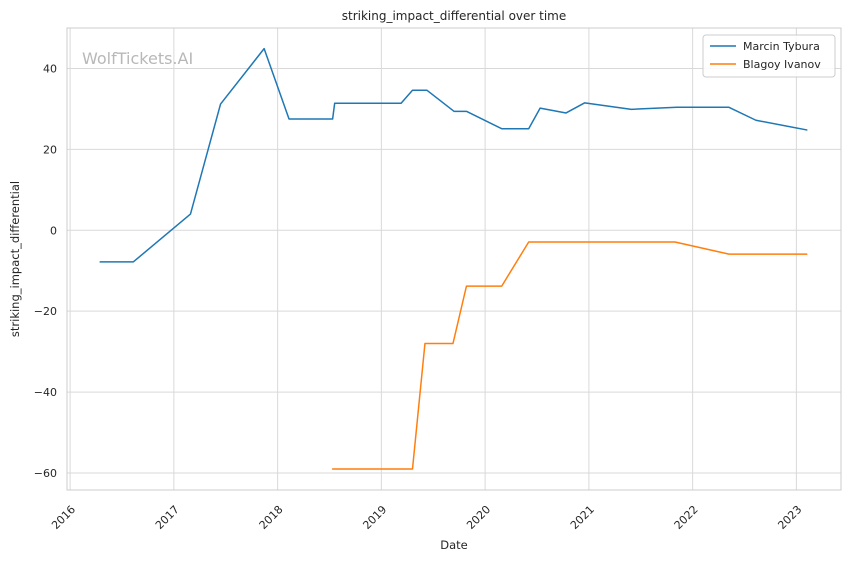 The width and height of the screenshot is (850, 561). What do you see at coordinates (45, 392) in the screenshot?
I see `y-tick-label: −40` at bounding box center [45, 392].